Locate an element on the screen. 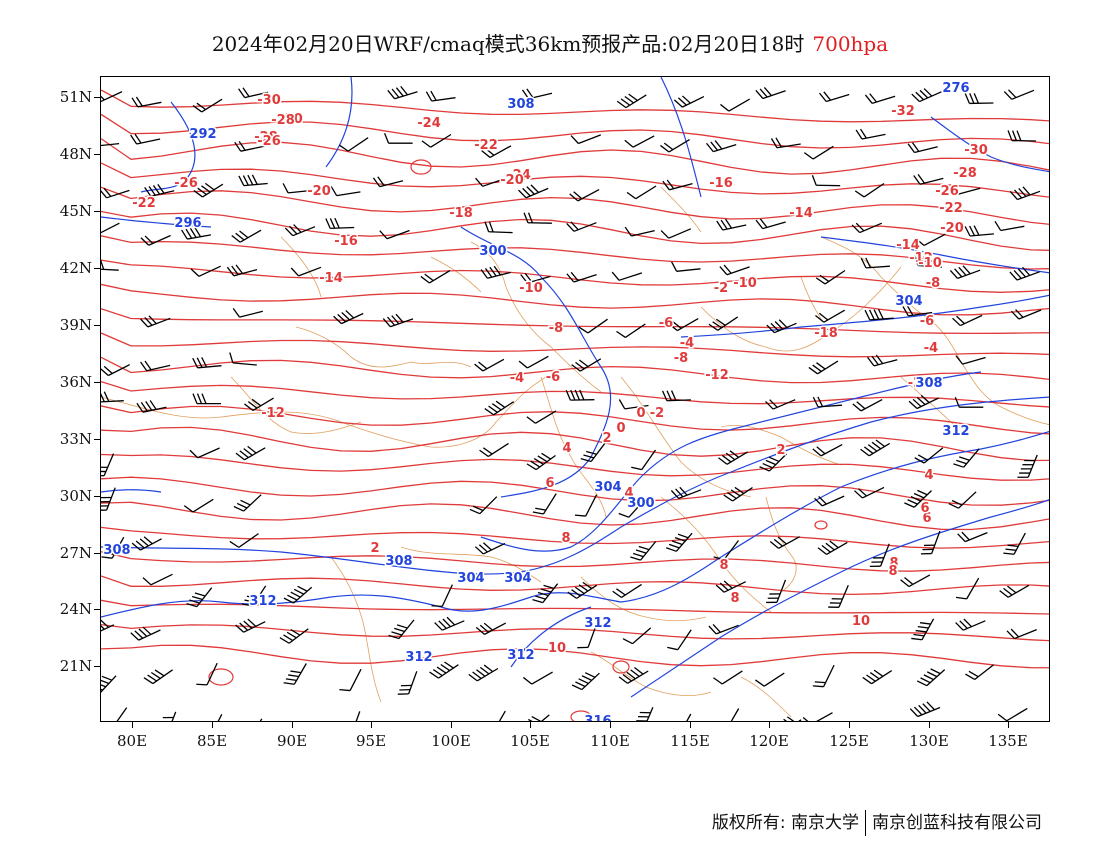  temperature-label: -30 is located at coordinates (291, 119).